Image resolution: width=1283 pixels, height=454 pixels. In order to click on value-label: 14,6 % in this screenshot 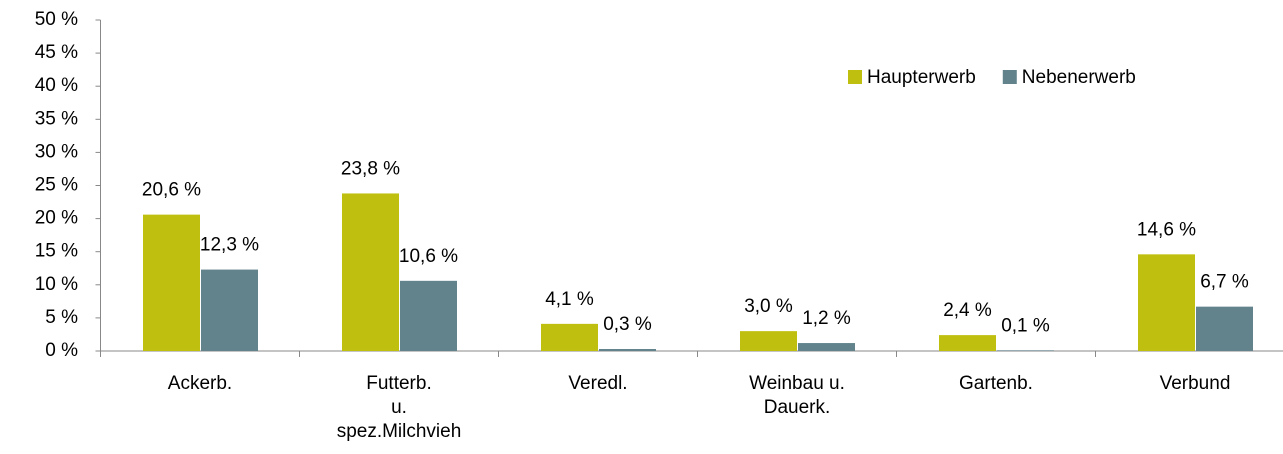, I will do `click(1166, 229)`.